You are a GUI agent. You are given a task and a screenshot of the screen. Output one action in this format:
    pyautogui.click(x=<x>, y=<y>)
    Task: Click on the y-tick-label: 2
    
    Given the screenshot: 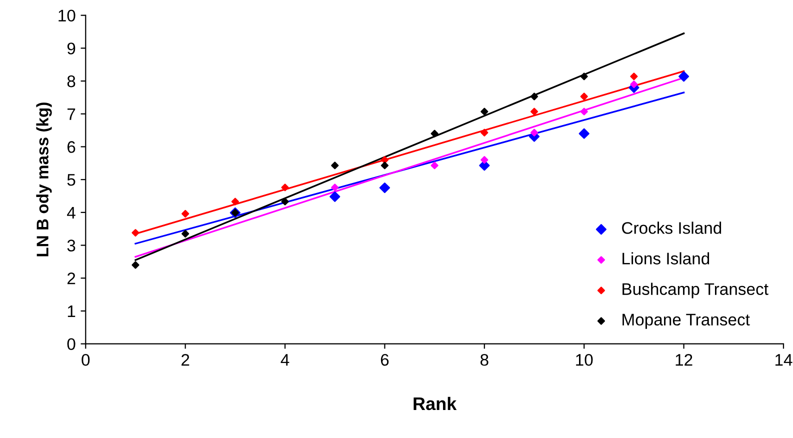 What is the action you would take?
    pyautogui.click(x=71, y=278)
    